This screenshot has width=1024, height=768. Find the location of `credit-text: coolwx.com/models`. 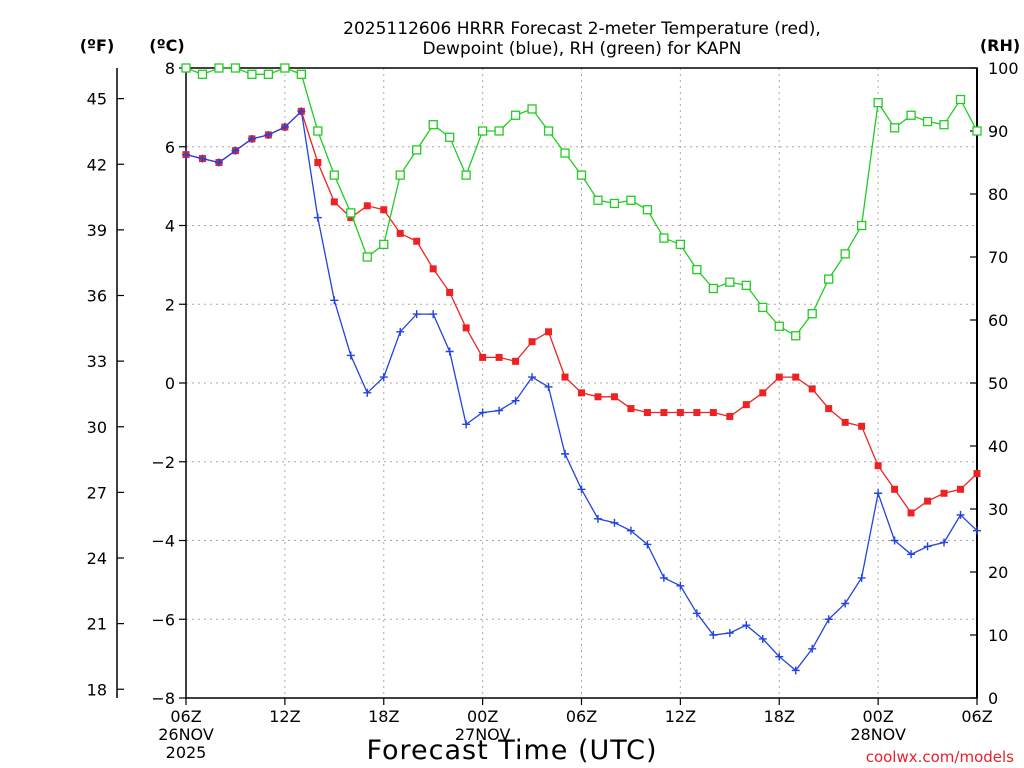

credit-text: coolwx.com/models is located at coordinates (940, 757).